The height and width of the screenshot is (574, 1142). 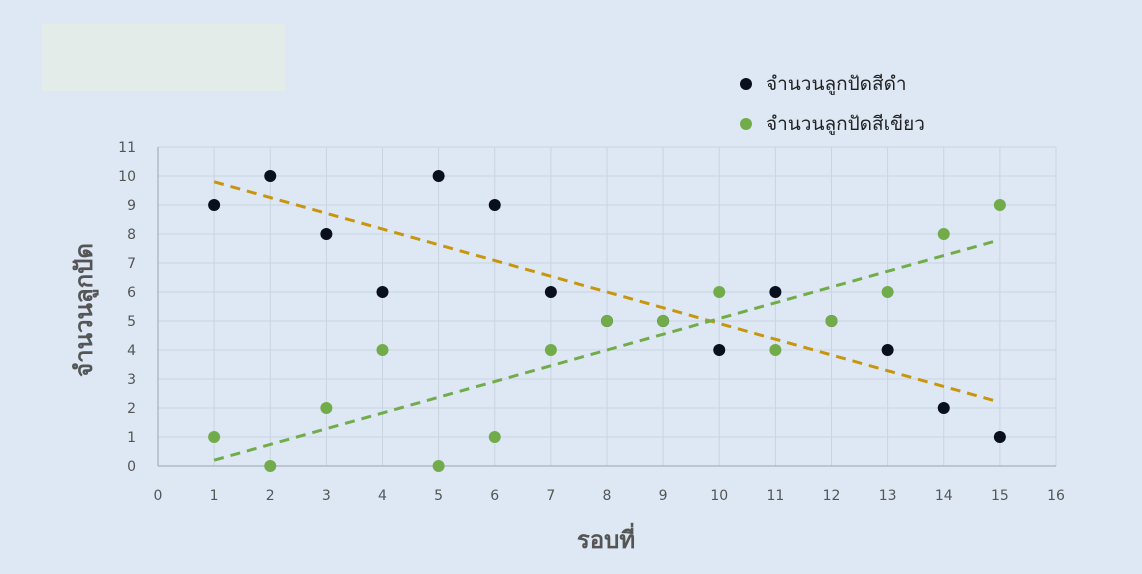 I want to click on y-tick-label: 0, so click(x=131, y=467).